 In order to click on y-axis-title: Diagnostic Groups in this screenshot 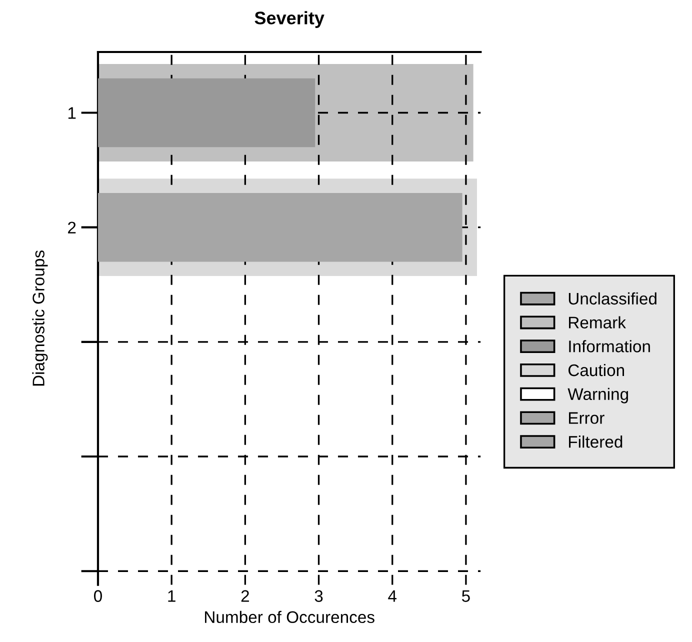, I will do `click(40, 318)`.